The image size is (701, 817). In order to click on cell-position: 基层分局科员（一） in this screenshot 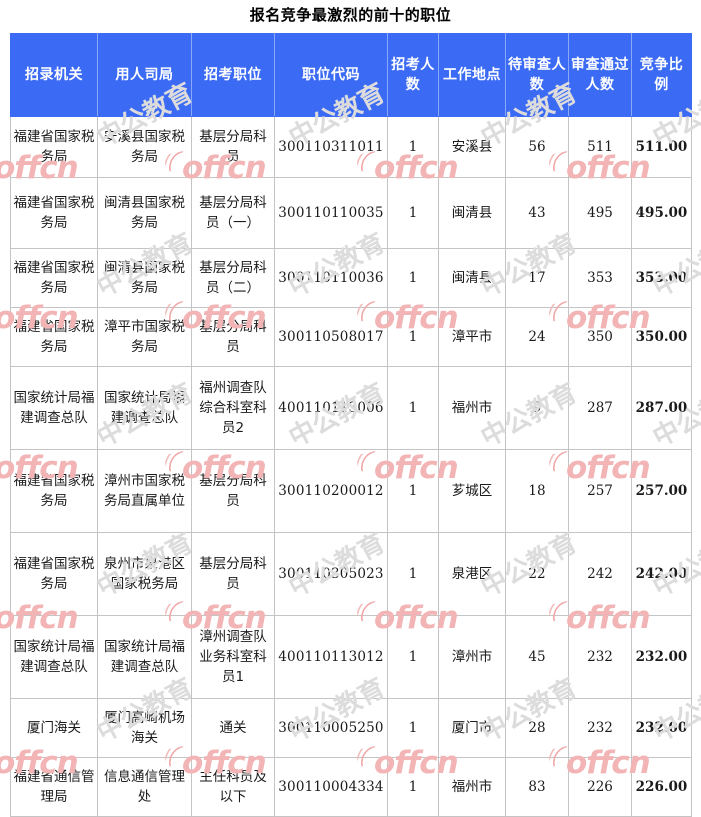, I will do `click(233, 213)`.